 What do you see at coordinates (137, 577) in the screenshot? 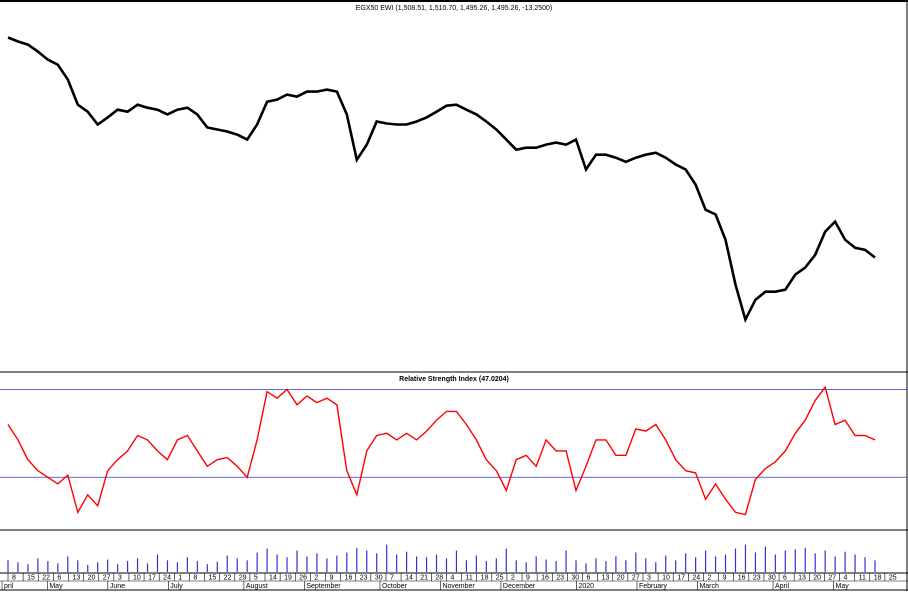
I see `day-label: 10` at bounding box center [137, 577].